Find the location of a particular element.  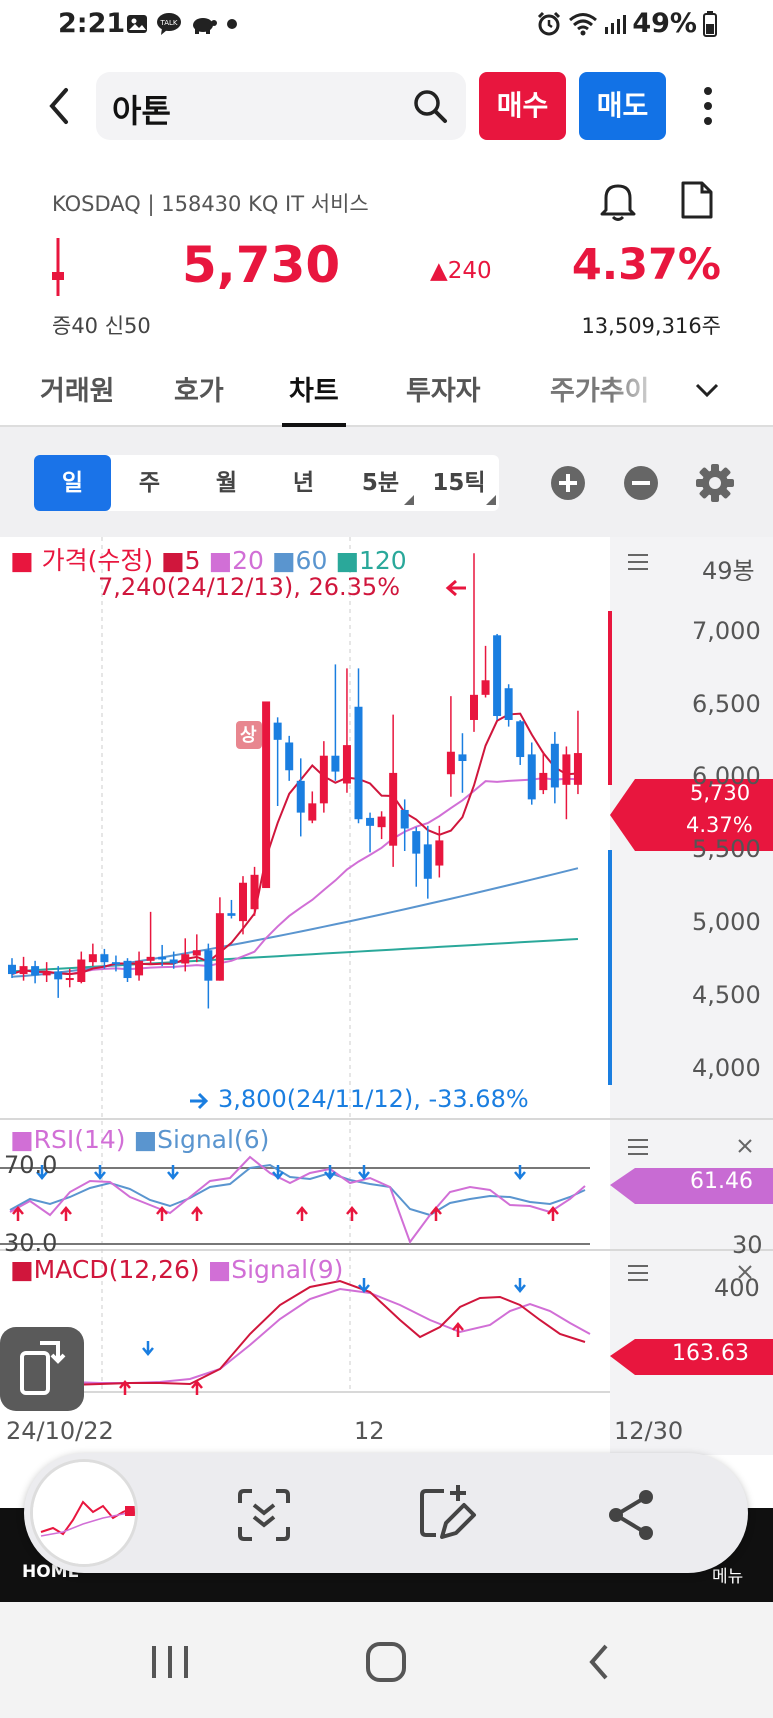

tab-investor: 투자자 is located at coordinates (443, 391).